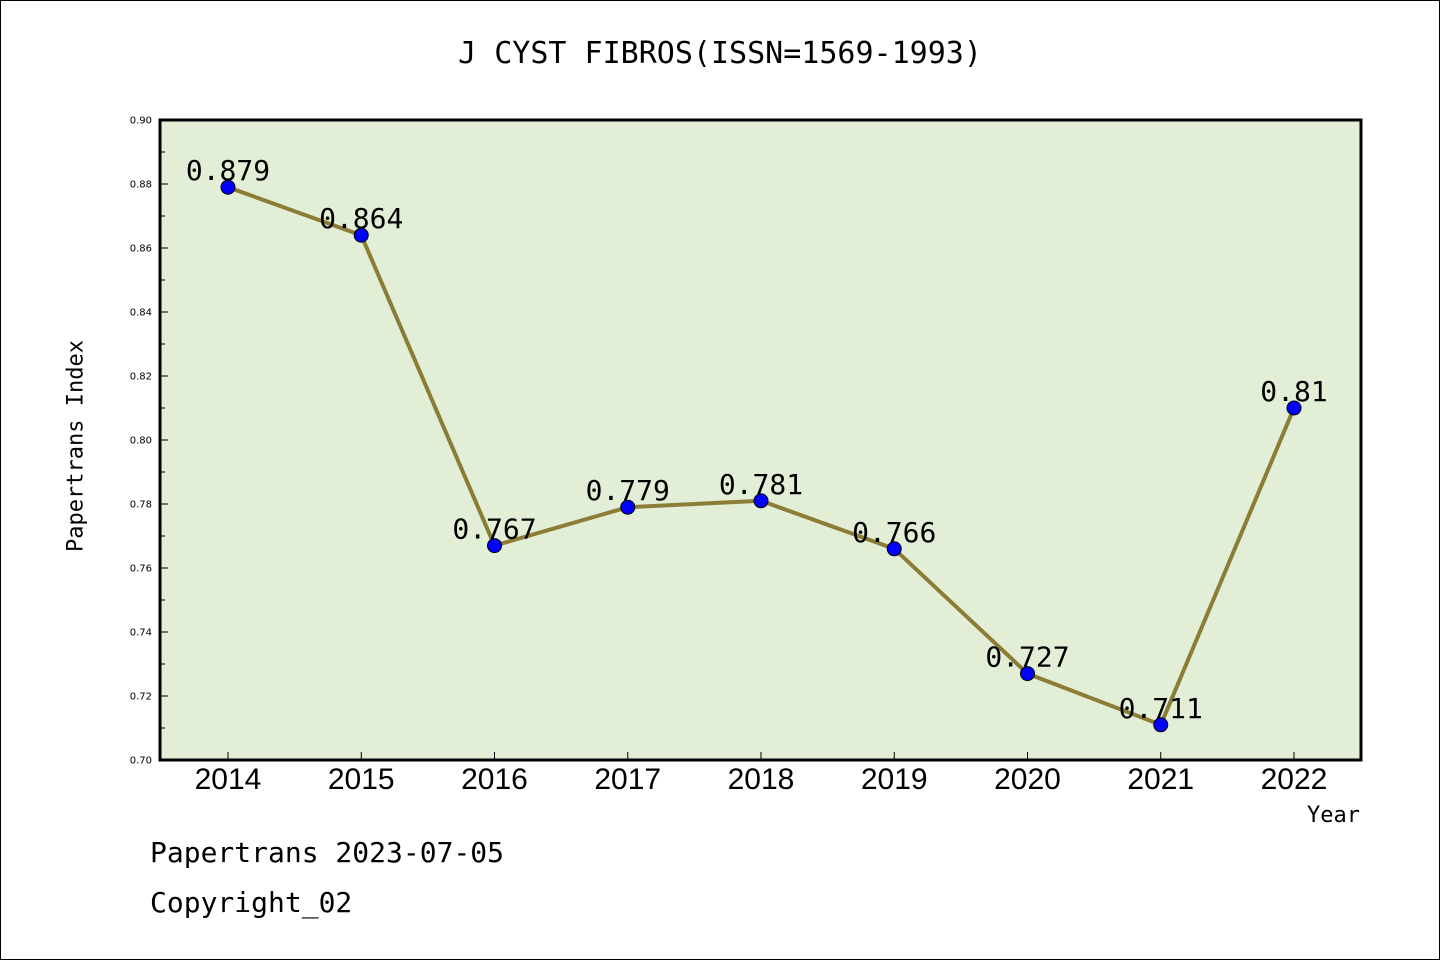  I want to click on y-tick-label: 0.78, so click(141, 505).